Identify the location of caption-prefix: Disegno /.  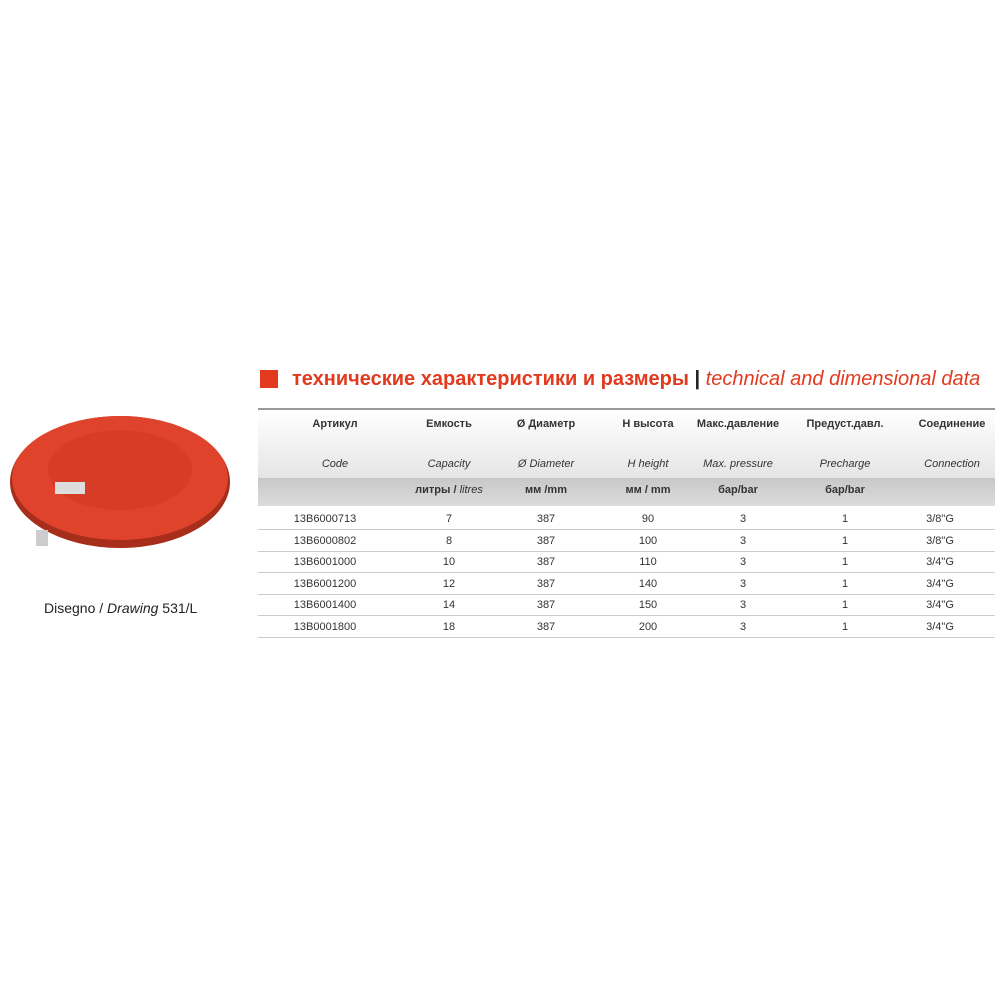
(74, 608).